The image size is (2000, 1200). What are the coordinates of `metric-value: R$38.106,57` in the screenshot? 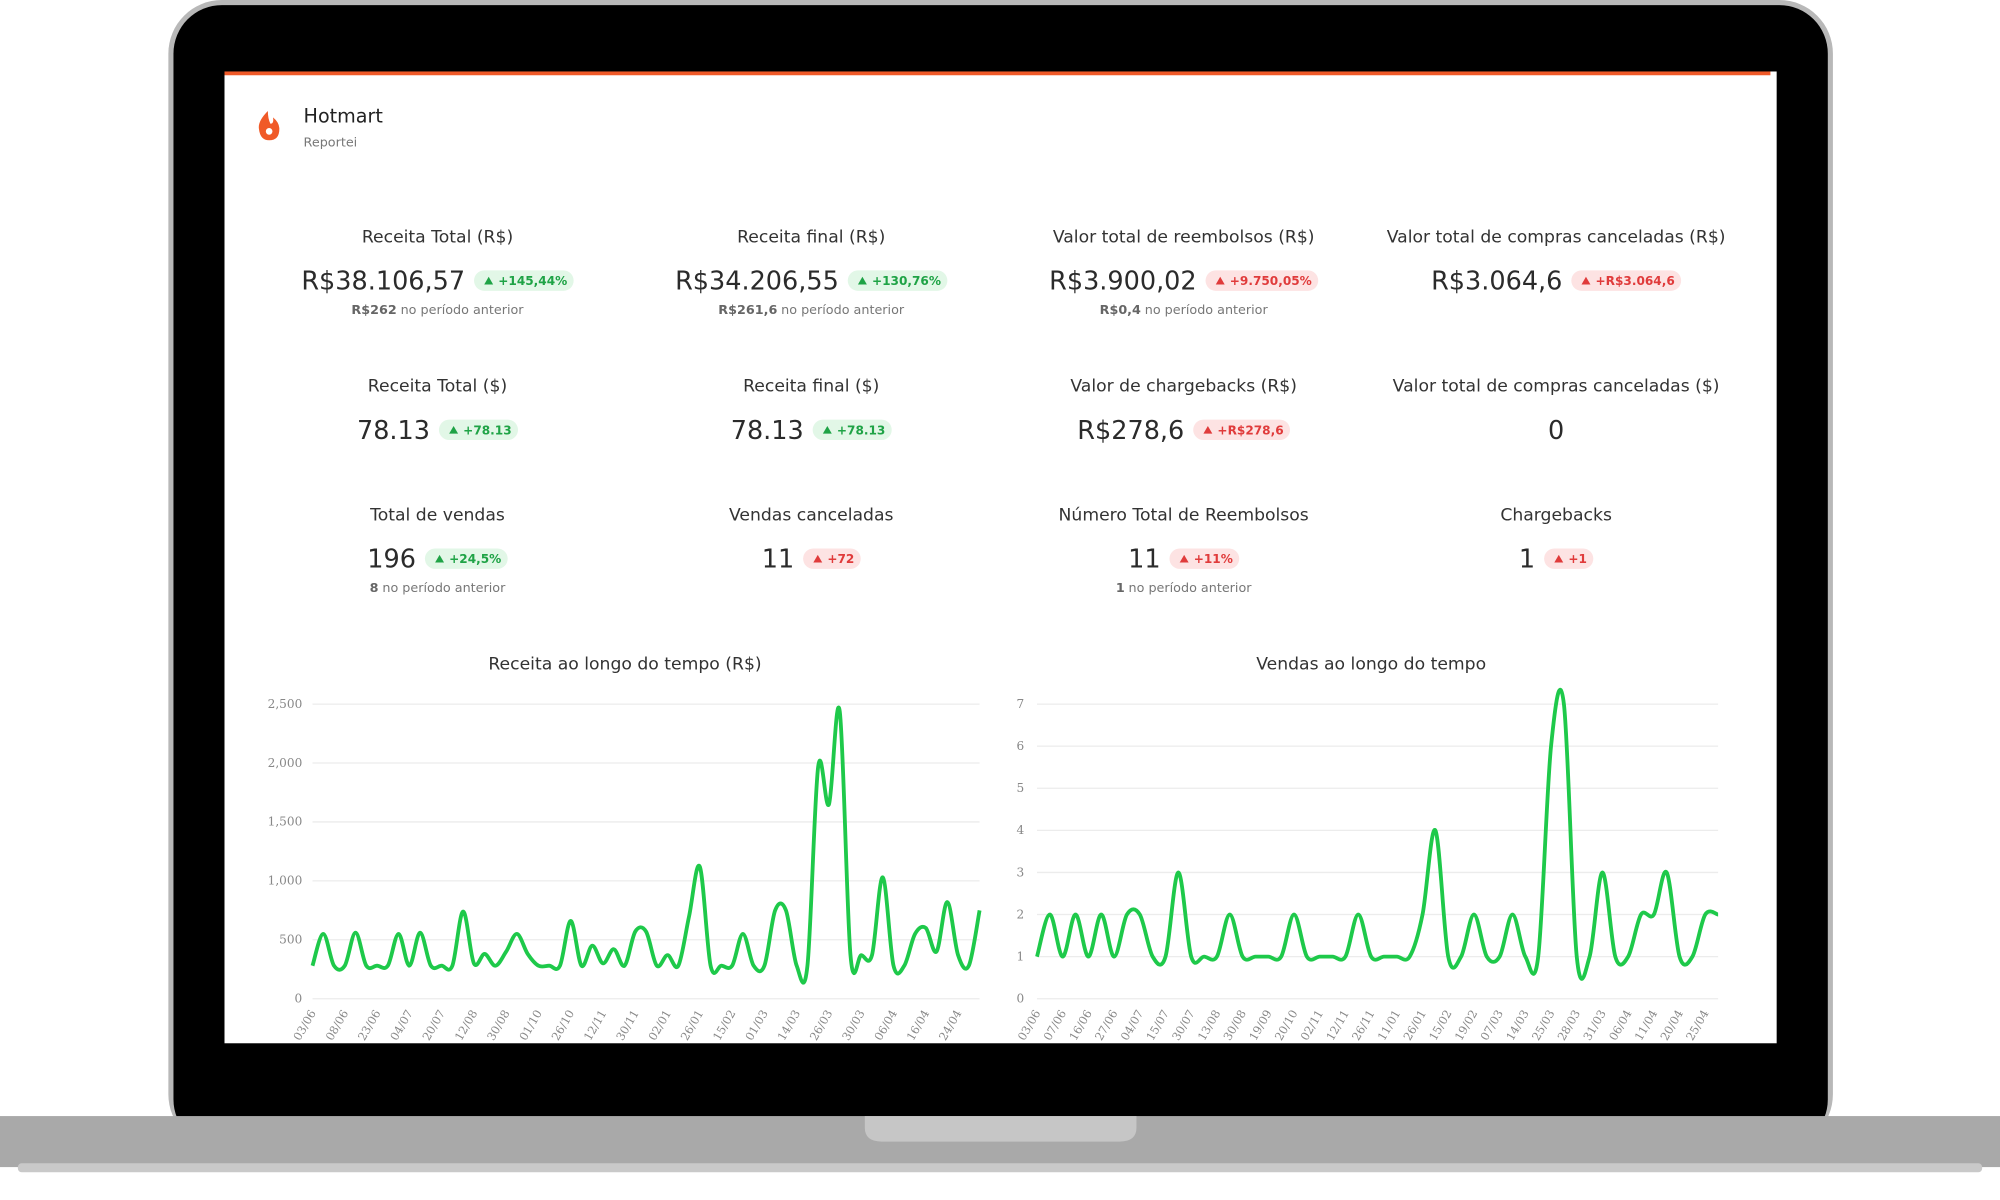 It's located at (383, 282).